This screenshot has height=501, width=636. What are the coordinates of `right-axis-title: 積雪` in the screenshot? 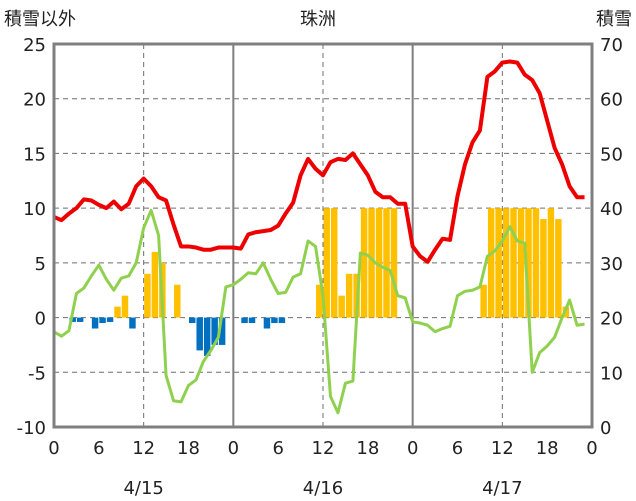 It's located at (614, 19).